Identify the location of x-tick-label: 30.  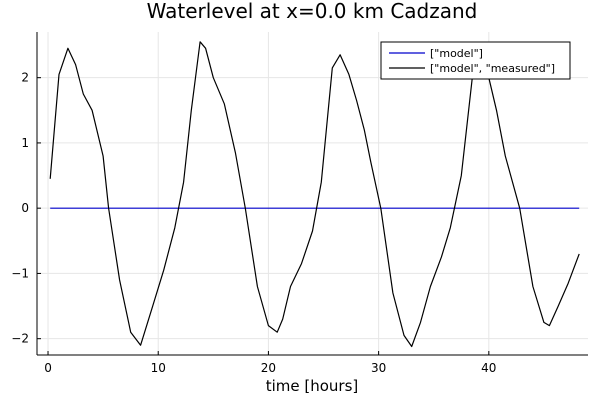
(378, 368).